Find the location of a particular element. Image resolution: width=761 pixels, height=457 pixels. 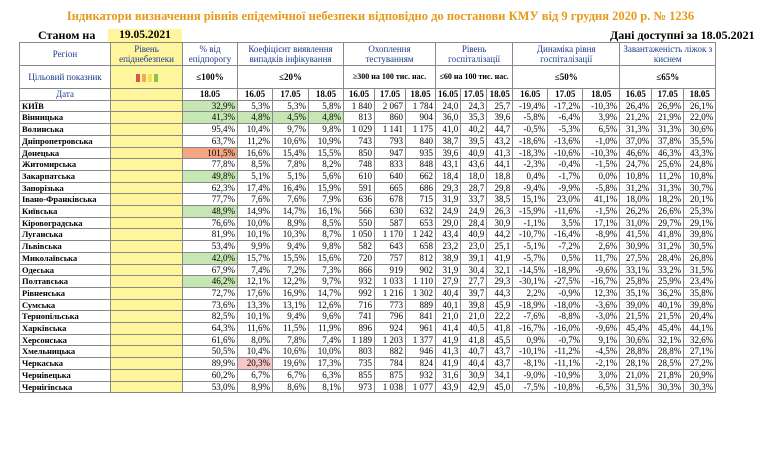

testing-cell: 743 is located at coordinates (359, 141).